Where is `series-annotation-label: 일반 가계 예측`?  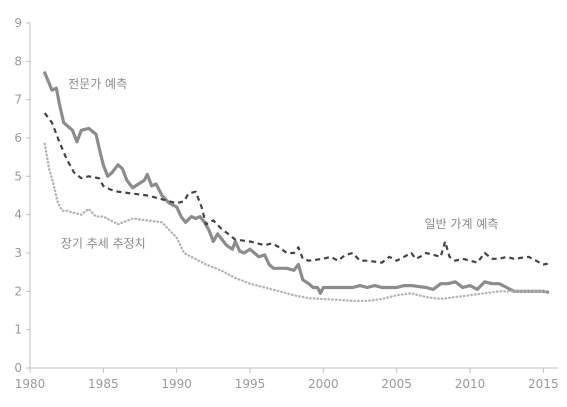
series-annotation-label: 일반 가계 예측 is located at coordinates (462, 224).